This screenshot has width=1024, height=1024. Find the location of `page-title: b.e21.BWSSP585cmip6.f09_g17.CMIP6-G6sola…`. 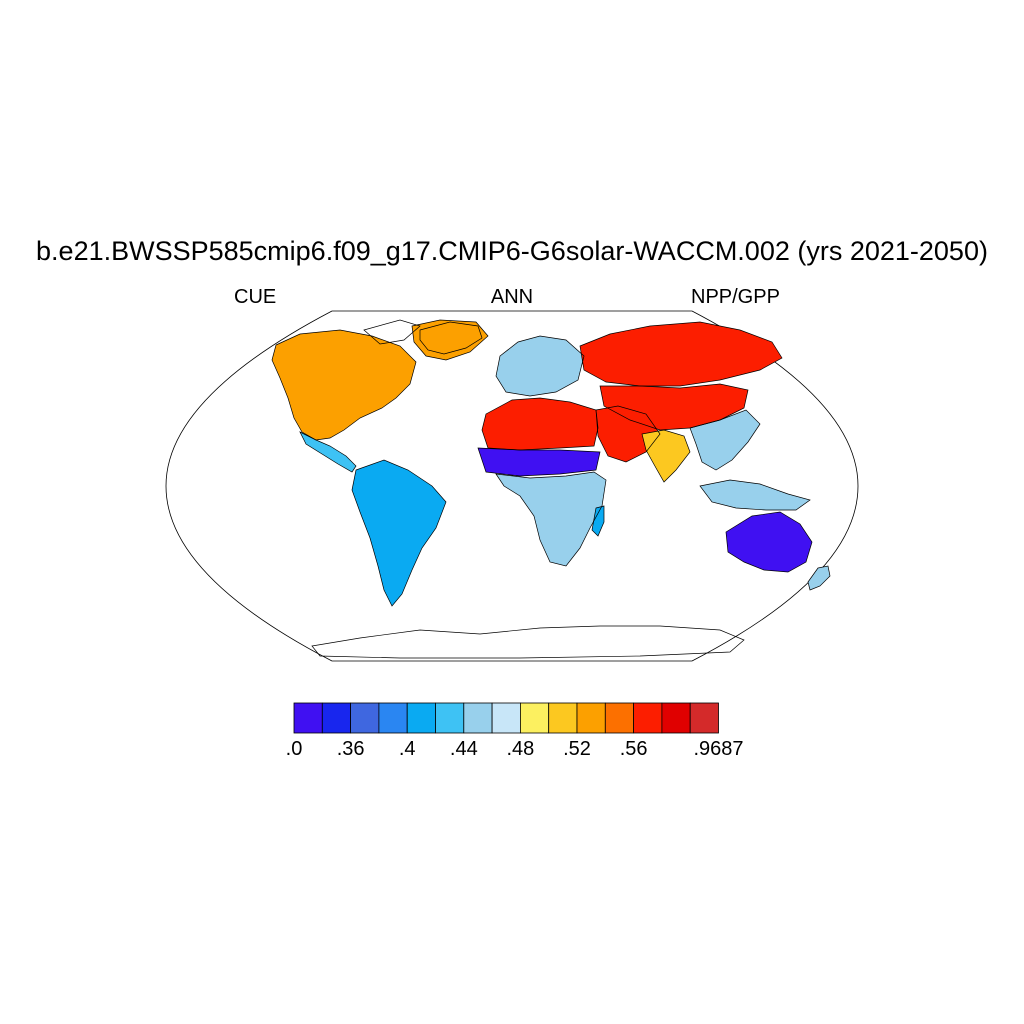

page-title: b.e21.BWSSP585cmip6.f09_g17.CMIP6-G6sola… is located at coordinates (512, 251).